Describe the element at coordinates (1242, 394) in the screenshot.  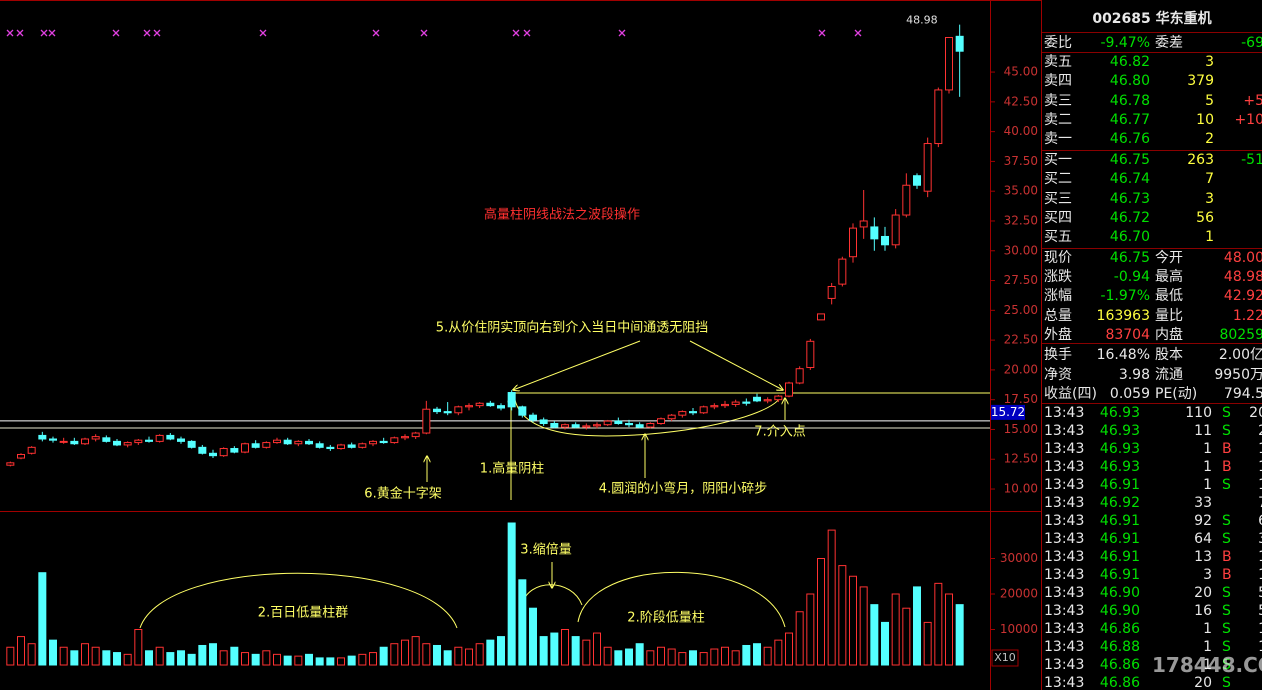
I see `field-value: 794.5` at that location.